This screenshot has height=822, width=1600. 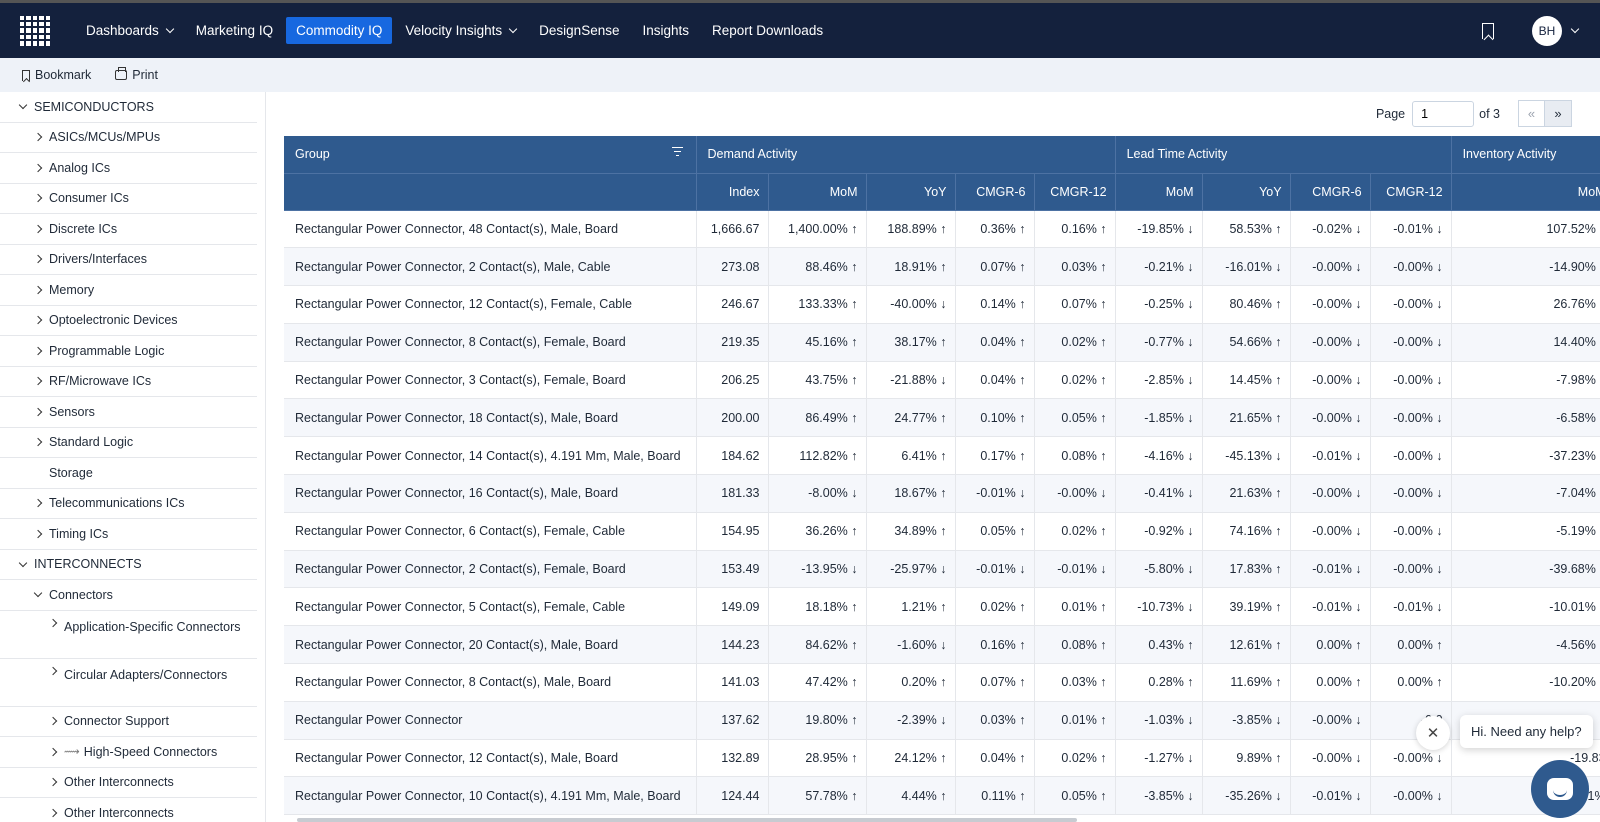 I want to click on tree-item-programmable-logic: Programmable Logic, so click(x=128, y=351).